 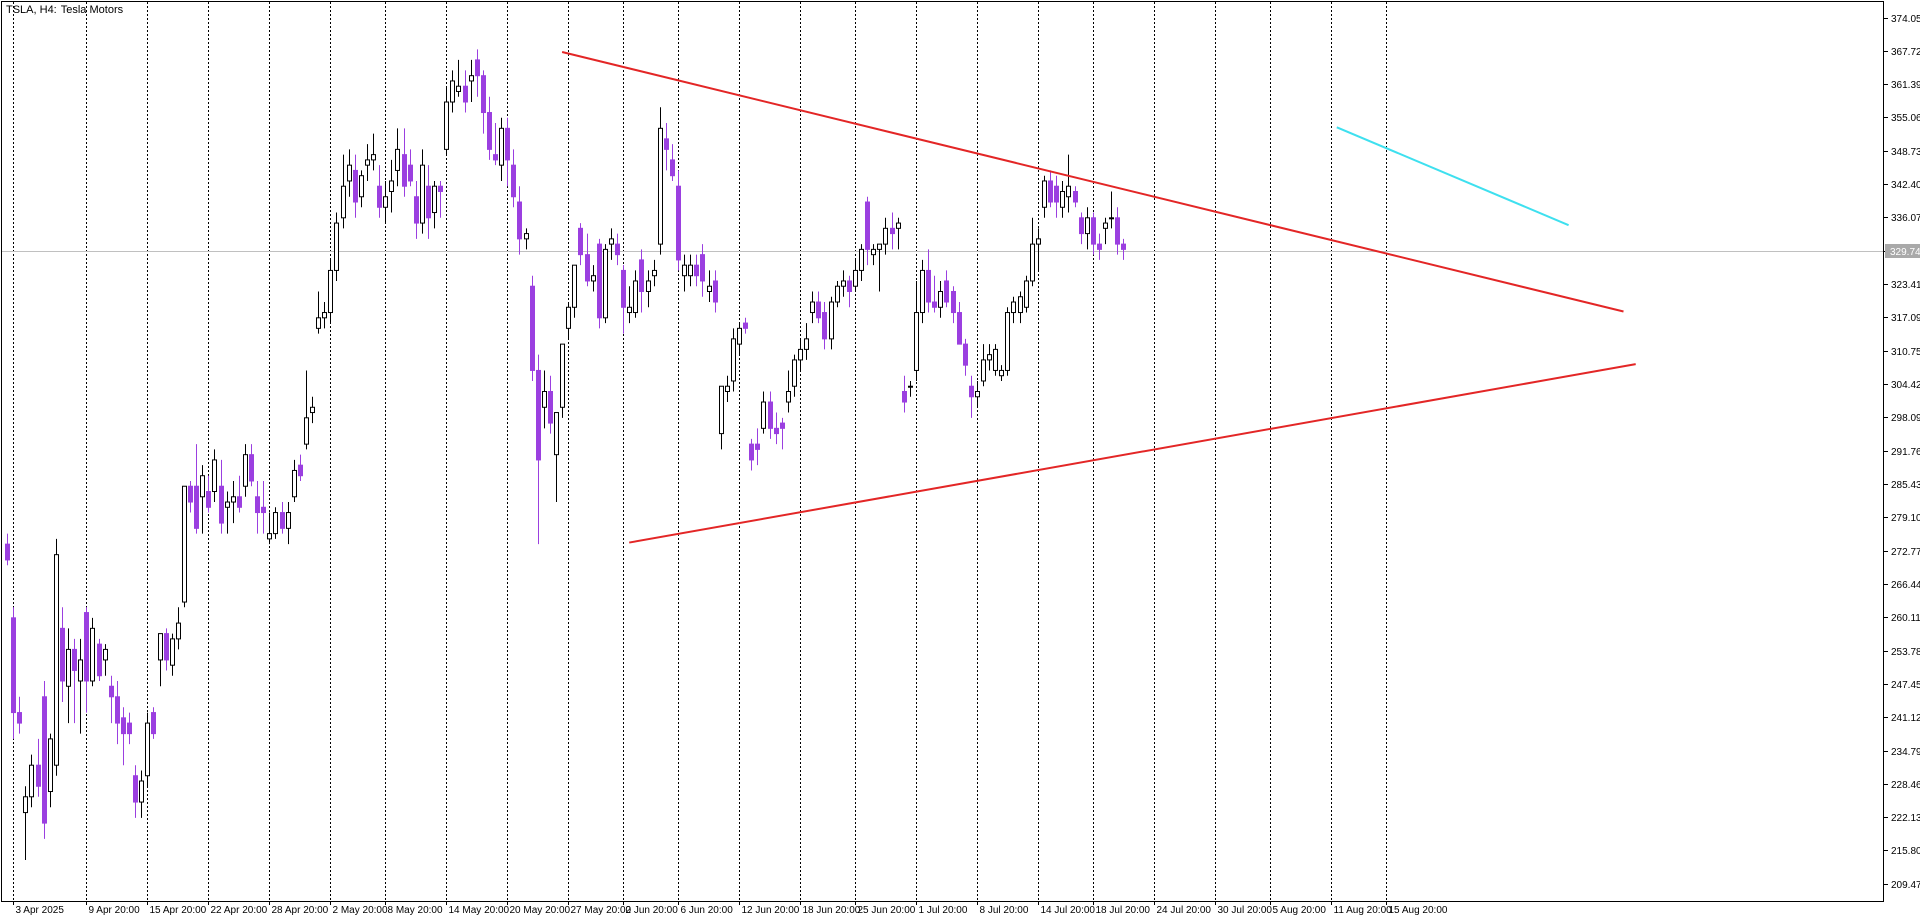 I want to click on x-tick-label-21: 5 Aug 20:00, so click(x=1300, y=910).